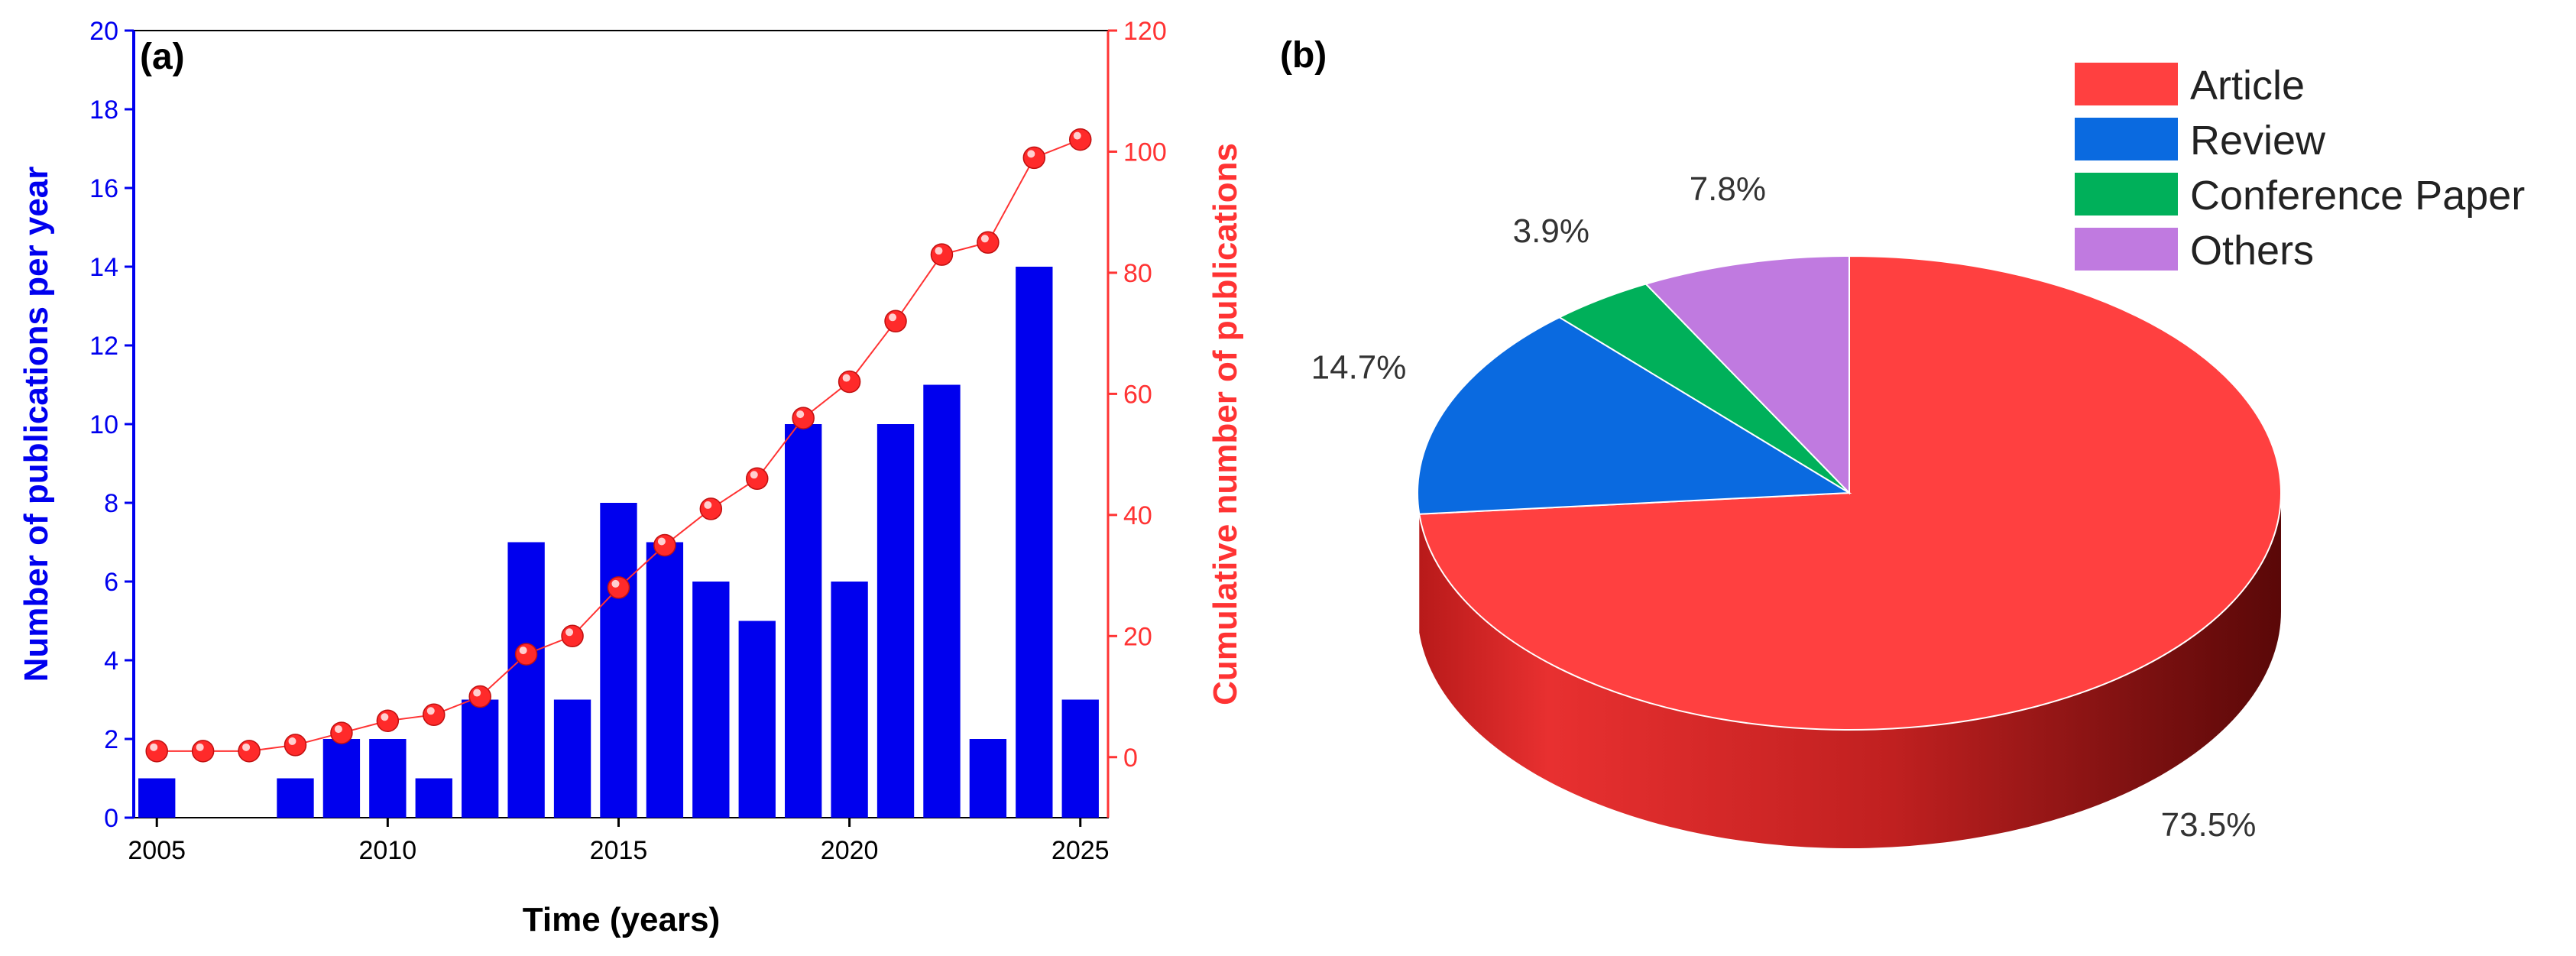 This screenshot has height=956, width=2576. Describe the element at coordinates (893, 317) in the screenshot. I see `marker-highlight-2021` at that location.